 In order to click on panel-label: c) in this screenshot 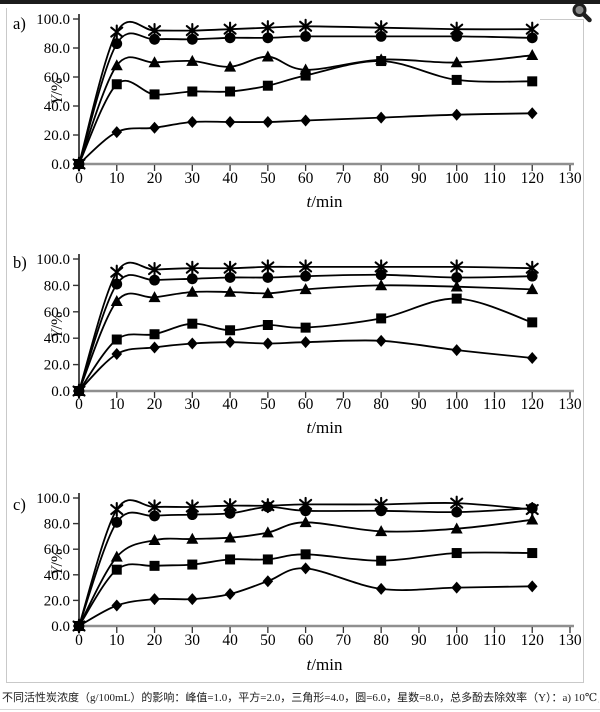, I will do `click(19, 504)`.